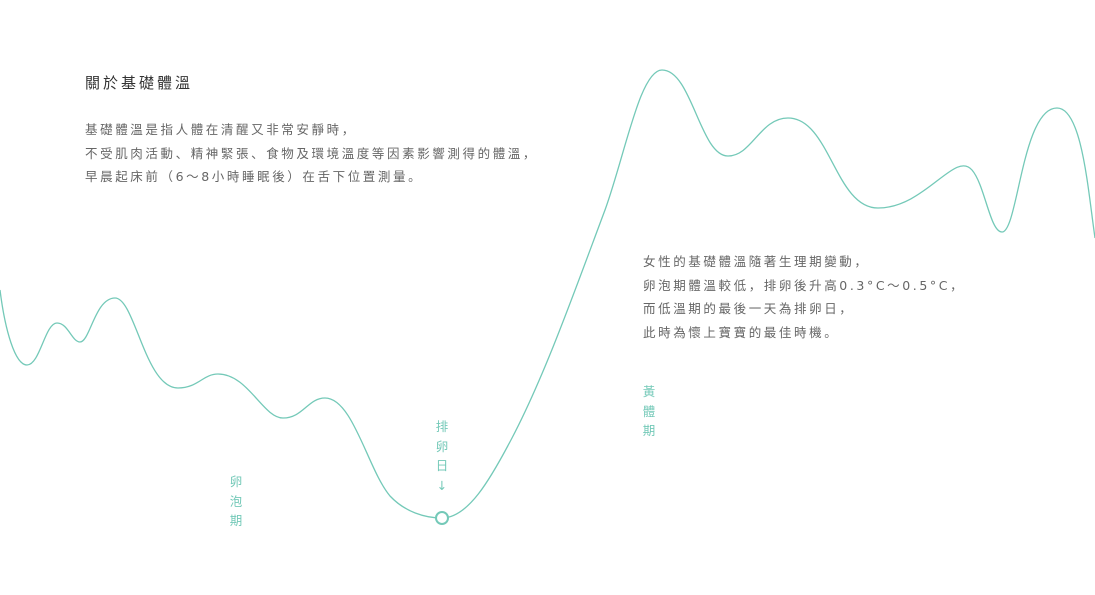 Image resolution: width=1095 pixels, height=595 pixels. I want to click on follicular-phase-label: 卵 泡 期, so click(236, 501).